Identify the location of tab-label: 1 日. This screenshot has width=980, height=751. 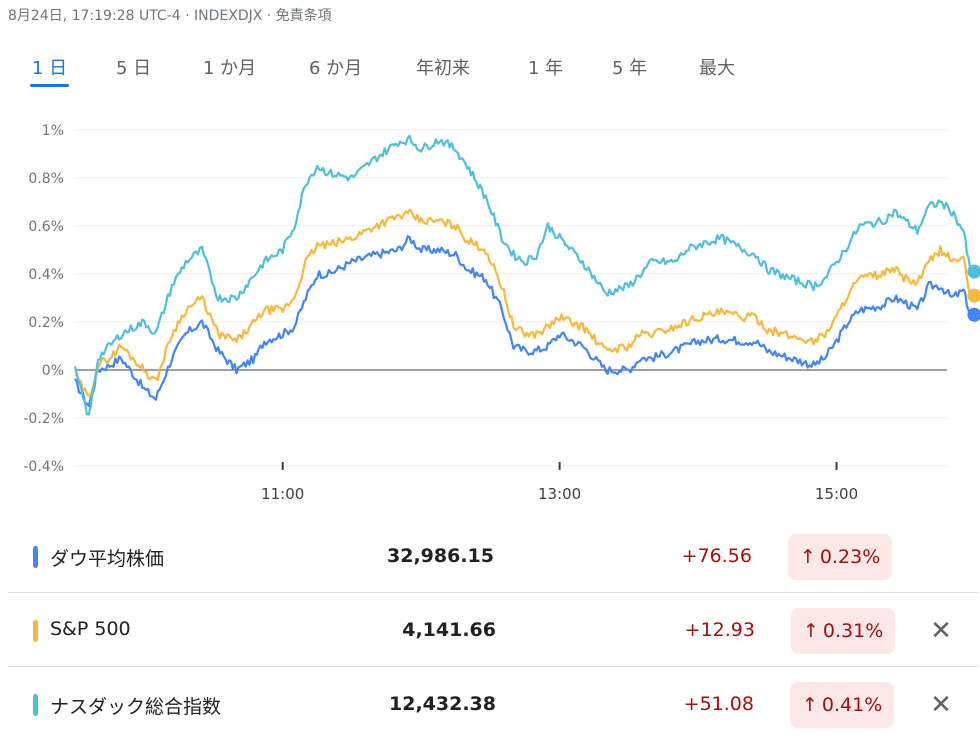
(50, 68).